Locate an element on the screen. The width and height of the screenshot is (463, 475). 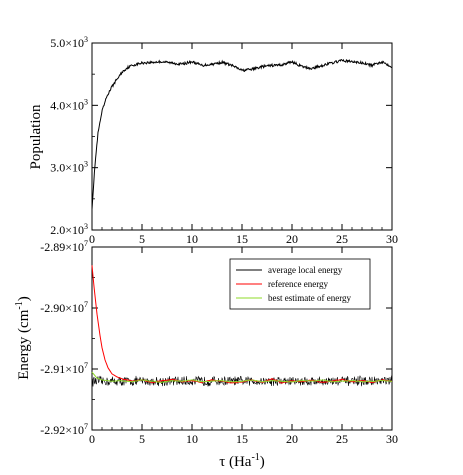
population-y-tick-label: 4.0×10³ is located at coordinates (69, 104).